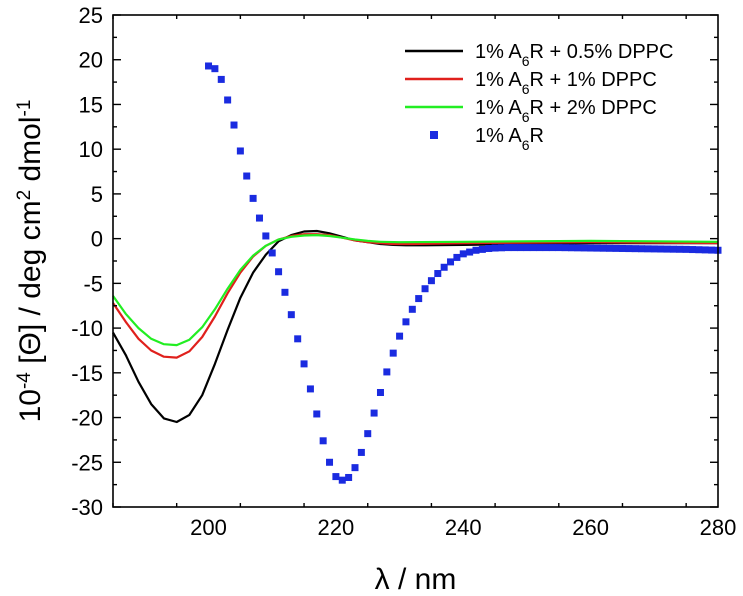  Describe the element at coordinates (30, 286) in the screenshot. I see `y-title-part: [Θ] / deg cm` at that location.